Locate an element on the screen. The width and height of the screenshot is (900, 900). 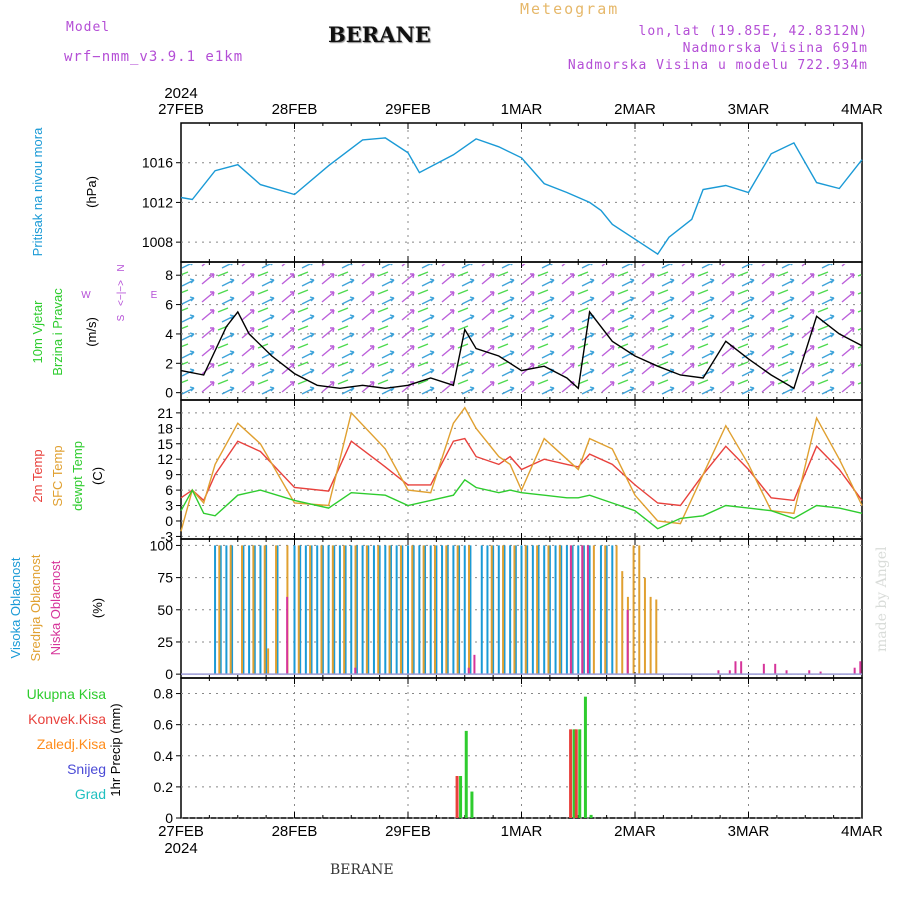
y-tick-label: 4 is located at coordinates (169, 334).